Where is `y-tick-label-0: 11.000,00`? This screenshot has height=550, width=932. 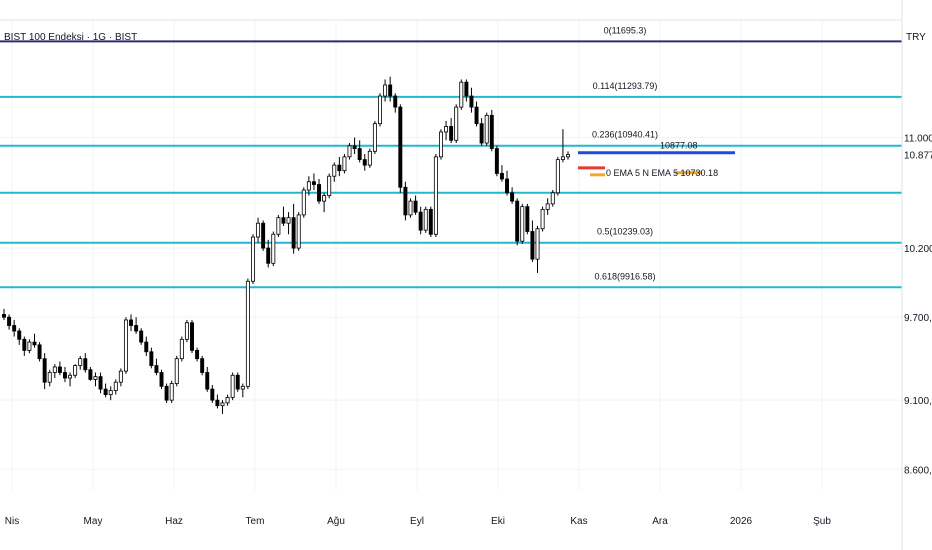 y-tick-label-0: 11.000,00 is located at coordinates (918, 139).